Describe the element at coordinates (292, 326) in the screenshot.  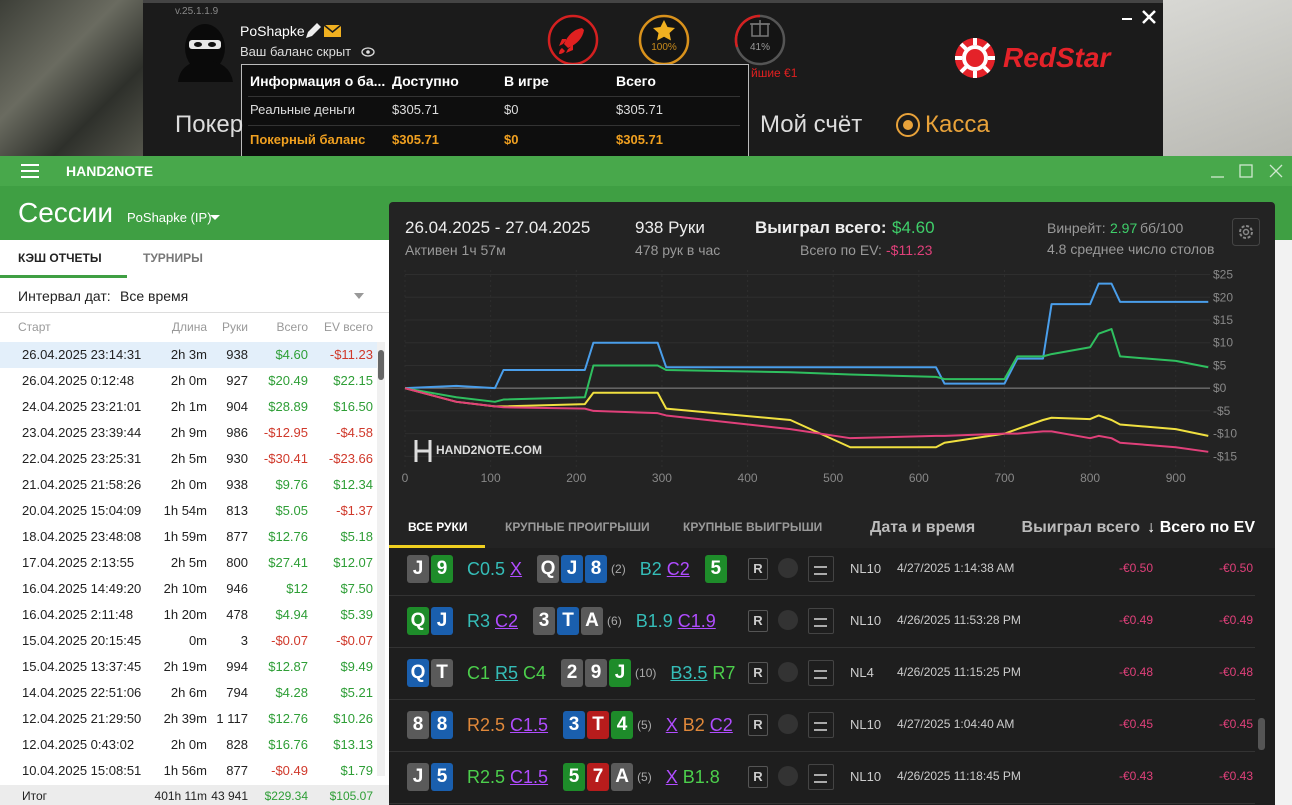
I see `column-header: Всего` at that location.